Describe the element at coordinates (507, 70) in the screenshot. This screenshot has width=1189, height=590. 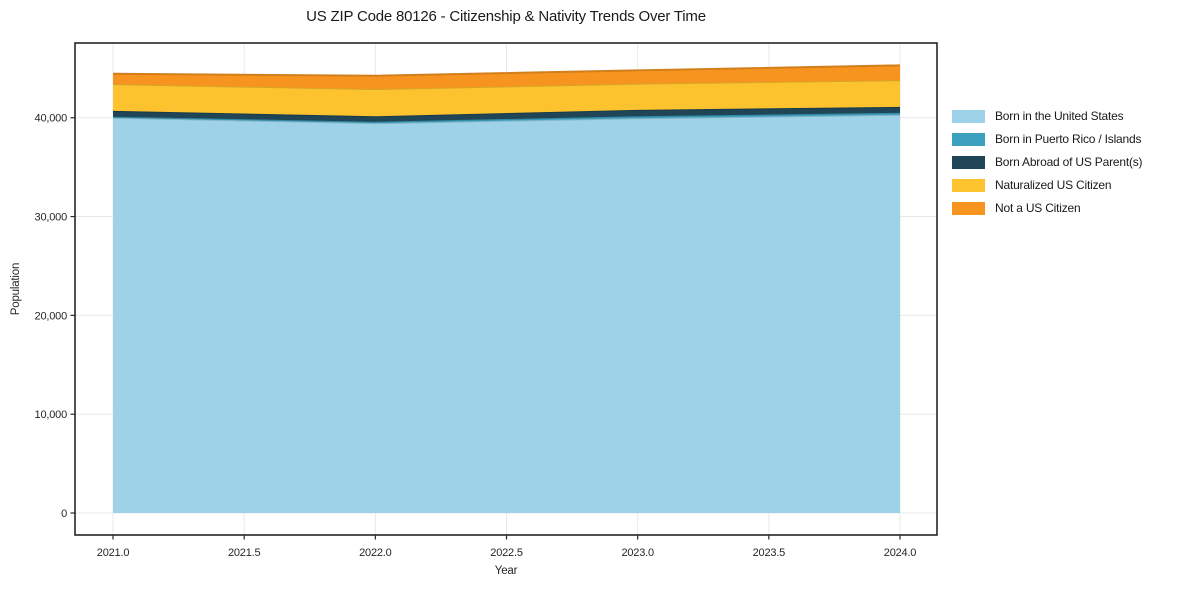
I see `area-edge-not-a-us-citizen` at that location.